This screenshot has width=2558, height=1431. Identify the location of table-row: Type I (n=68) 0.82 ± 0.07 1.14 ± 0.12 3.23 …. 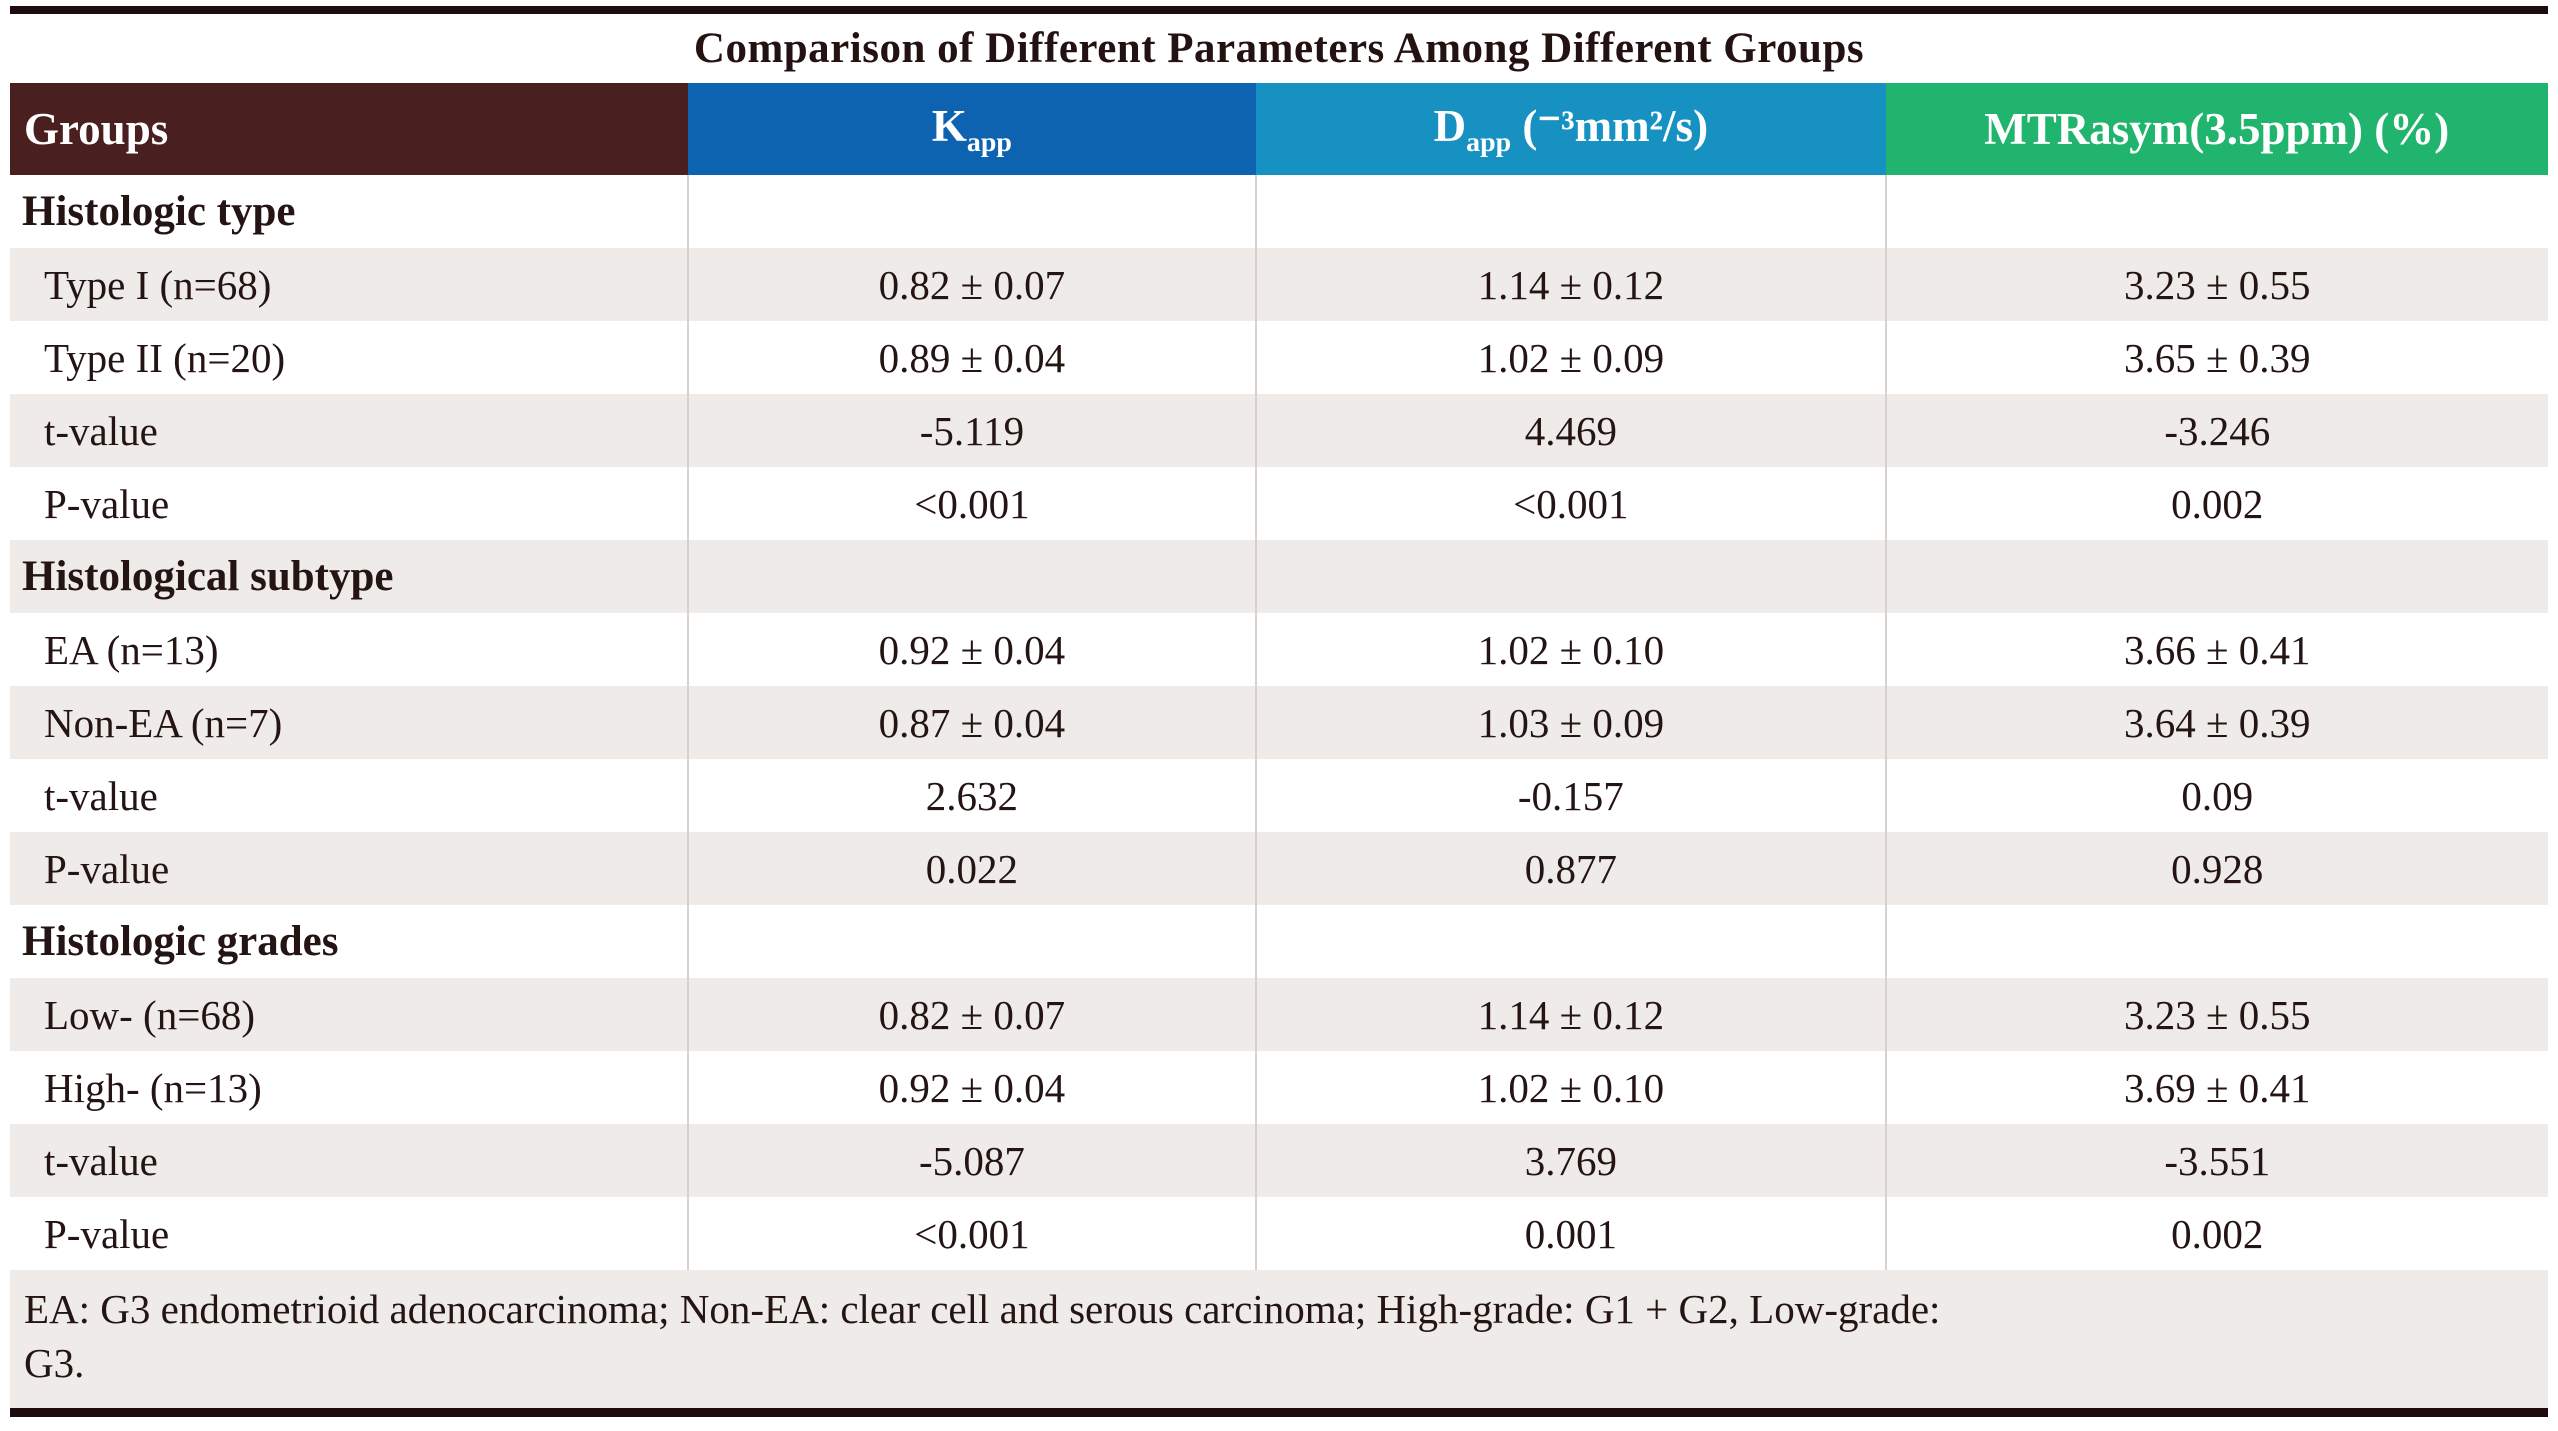
(1279, 284).